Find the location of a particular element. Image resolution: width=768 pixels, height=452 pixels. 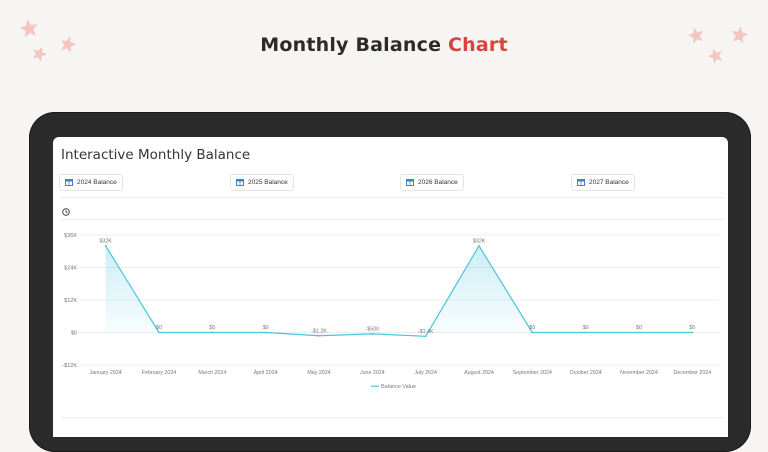

x-tick-label: November 2024 is located at coordinates (639, 373).